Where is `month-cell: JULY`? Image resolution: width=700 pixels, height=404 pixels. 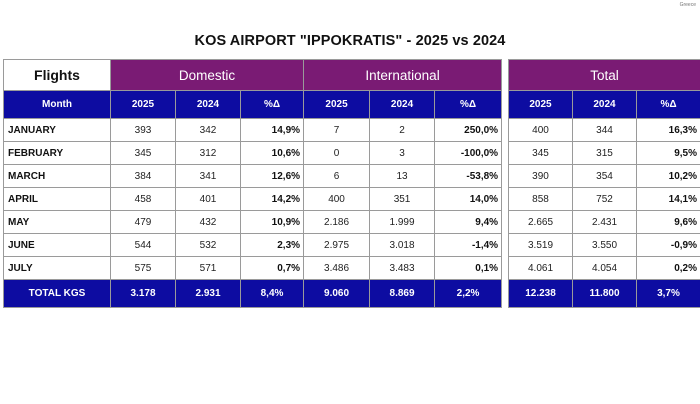 month-cell: JULY is located at coordinates (57, 268).